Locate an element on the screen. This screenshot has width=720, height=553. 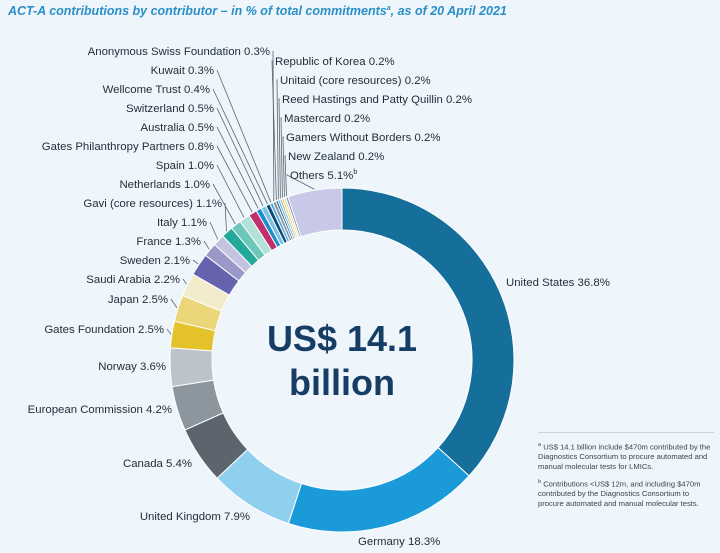
leader-line-saudi-arabia is located at coordinates (184, 281).